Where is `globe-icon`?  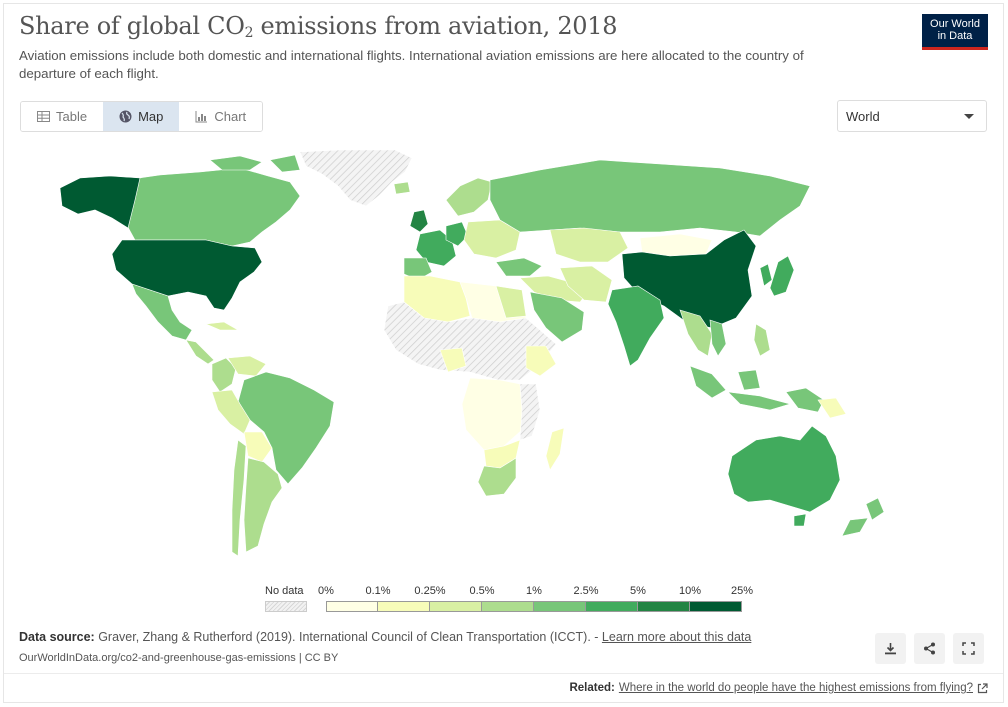 globe-icon is located at coordinates (125, 116).